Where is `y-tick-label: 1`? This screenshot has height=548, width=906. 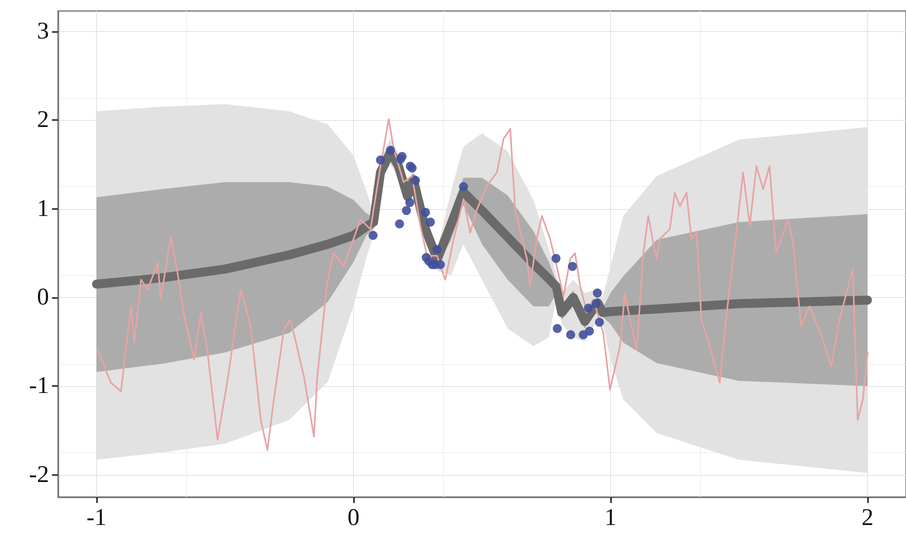
y-tick-label: 1 is located at coordinates (43, 209).